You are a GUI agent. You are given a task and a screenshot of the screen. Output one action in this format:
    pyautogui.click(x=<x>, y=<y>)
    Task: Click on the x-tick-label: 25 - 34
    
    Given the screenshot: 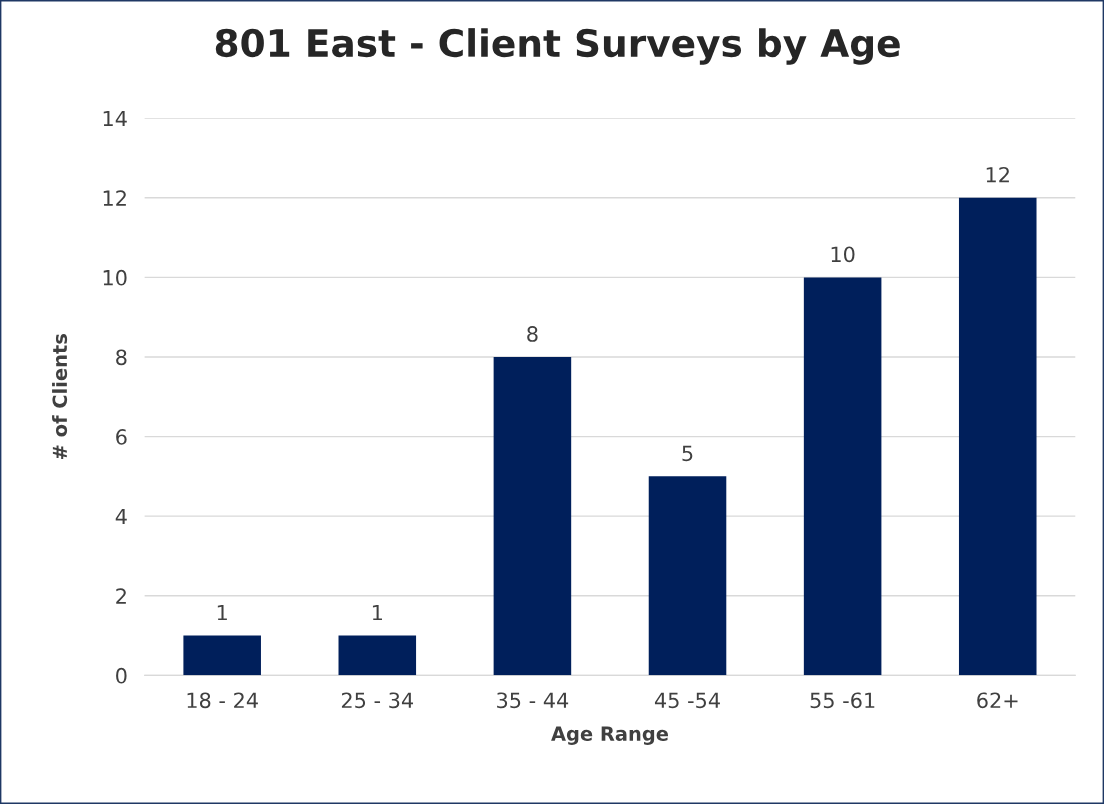 What is the action you would take?
    pyautogui.click(x=377, y=700)
    